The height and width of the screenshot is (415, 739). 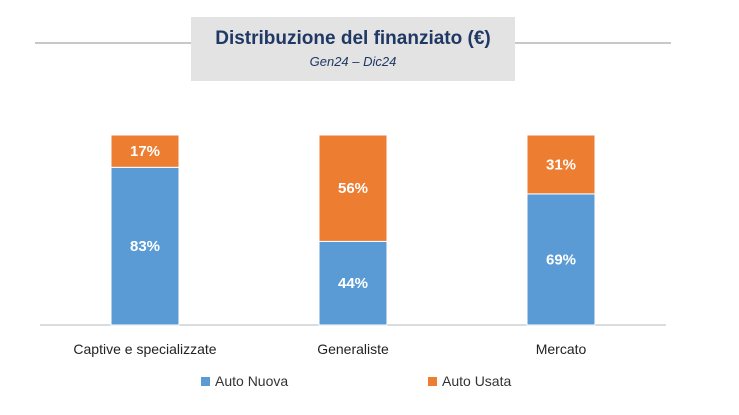 What do you see at coordinates (113, 43) in the screenshot?
I see `title-rule-left` at bounding box center [113, 43].